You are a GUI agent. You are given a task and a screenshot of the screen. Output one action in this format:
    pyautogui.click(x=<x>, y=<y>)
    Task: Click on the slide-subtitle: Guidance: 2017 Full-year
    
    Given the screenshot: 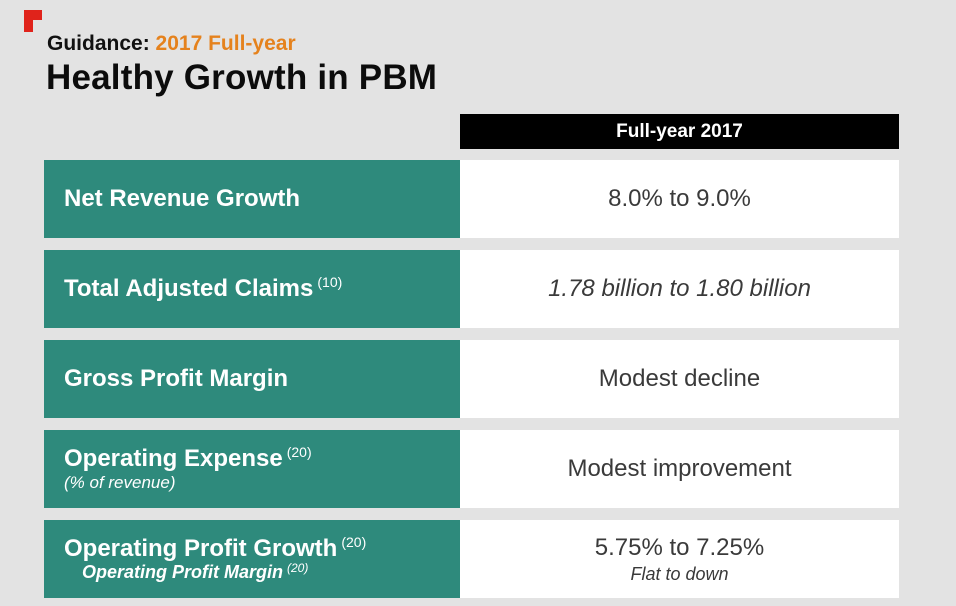 What is the action you would take?
    pyautogui.click(x=171, y=44)
    